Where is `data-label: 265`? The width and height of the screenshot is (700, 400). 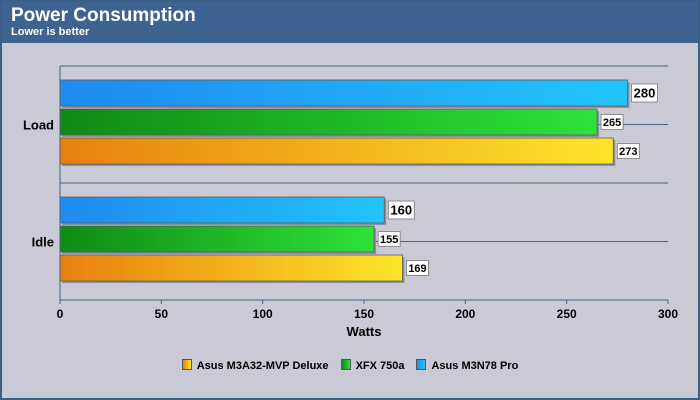
data-label: 265 is located at coordinates (612, 123).